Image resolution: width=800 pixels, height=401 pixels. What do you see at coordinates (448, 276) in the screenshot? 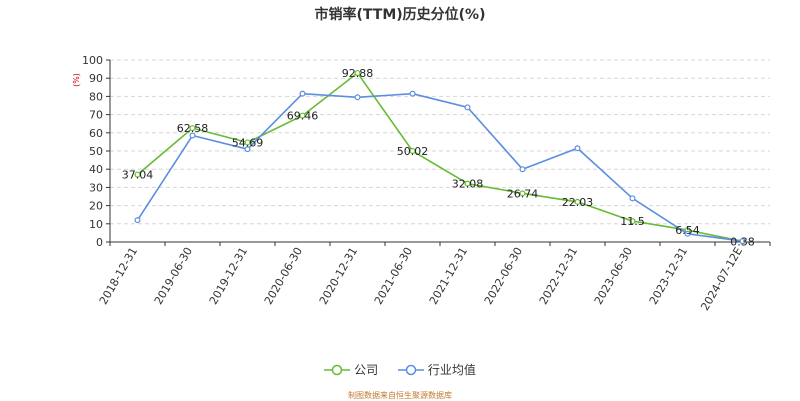
I see `x-tick-label: 2021-12-31` at bounding box center [448, 276].